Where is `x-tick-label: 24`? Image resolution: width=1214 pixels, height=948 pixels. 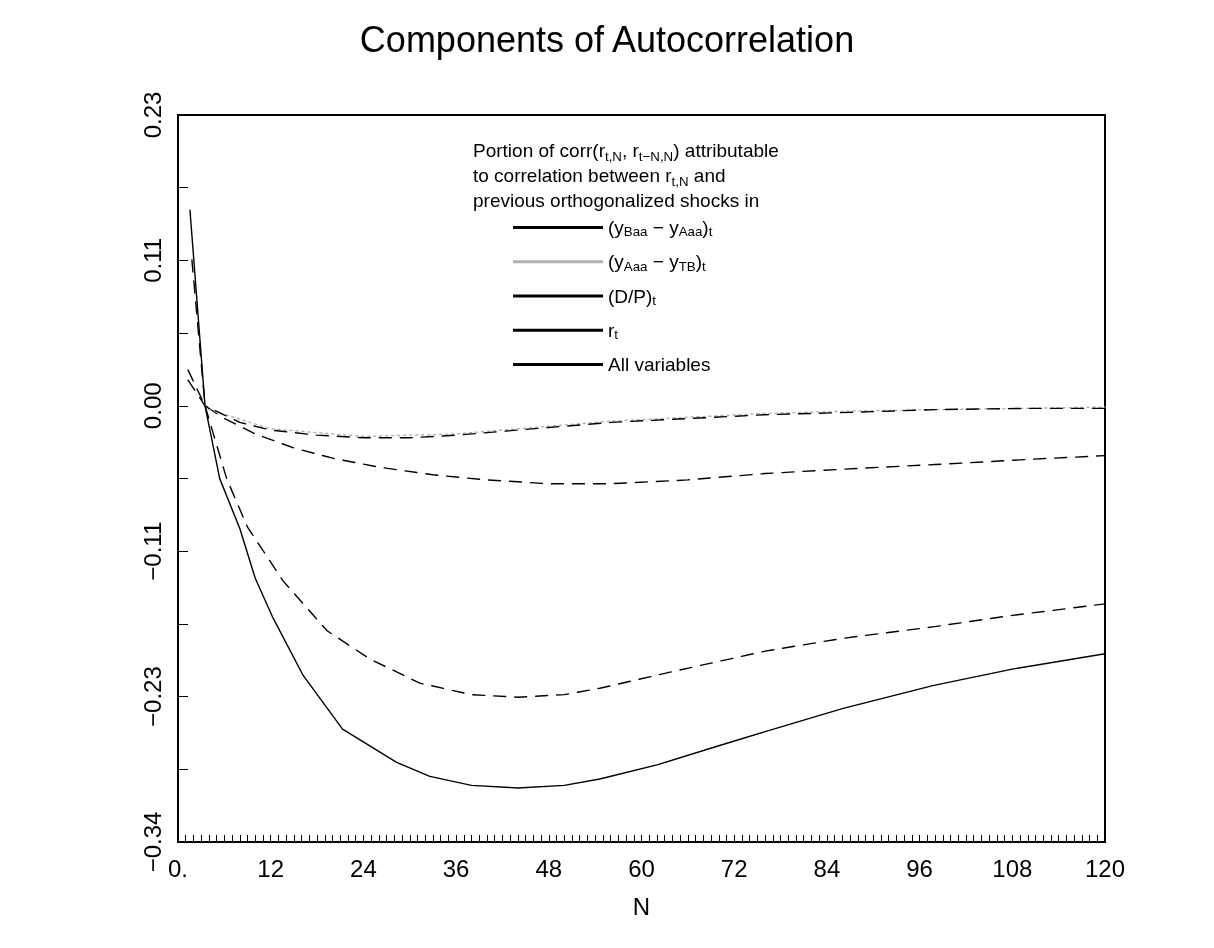 x-tick-label: 24 is located at coordinates (363, 868).